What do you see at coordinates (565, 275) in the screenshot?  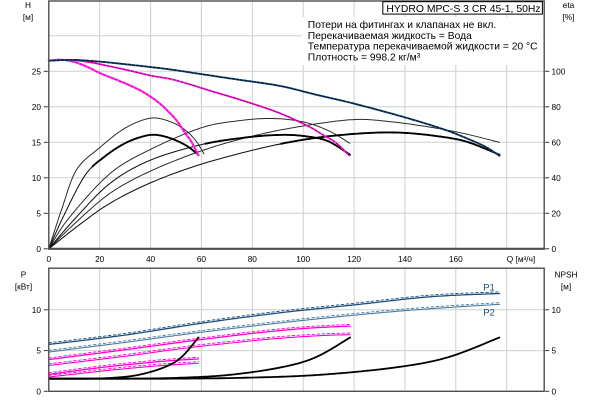 I see `svg-text: NPSH` at bounding box center [565, 275].